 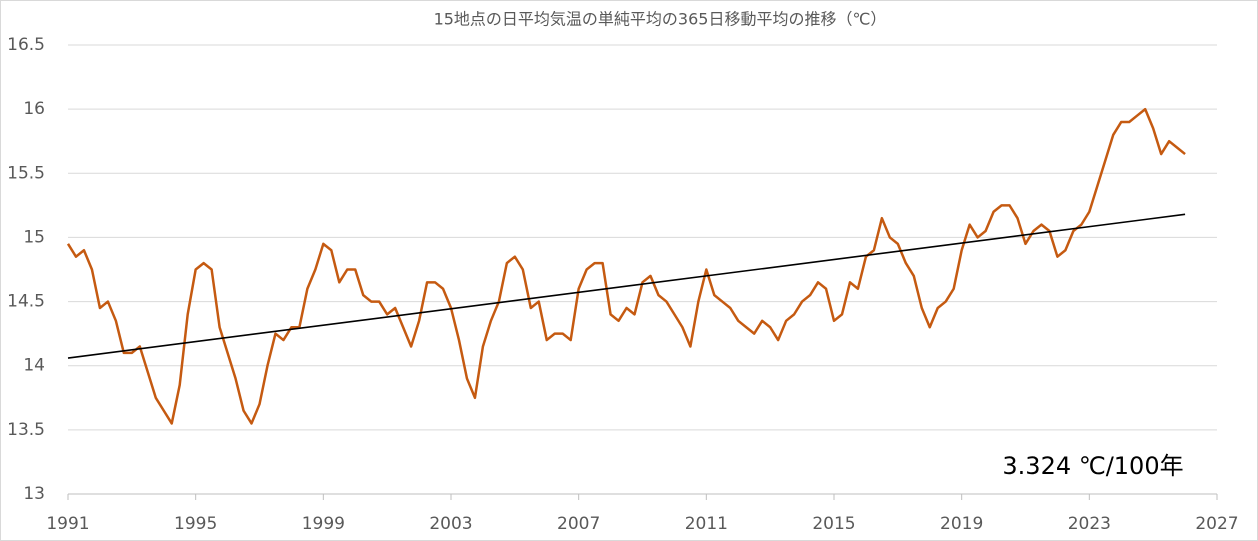 What do you see at coordinates (961, 524) in the screenshot?
I see `x-tick-label: 2019` at bounding box center [961, 524].